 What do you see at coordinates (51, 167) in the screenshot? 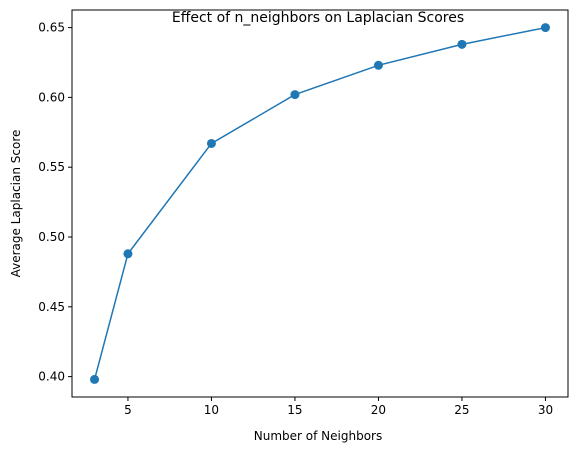
I see `y-tick-label: 0.55` at bounding box center [51, 167].